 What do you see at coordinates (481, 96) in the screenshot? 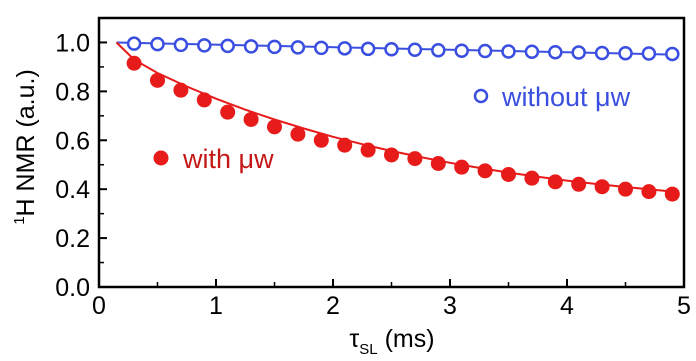
I see `legend-marker-without-uw` at bounding box center [481, 96].